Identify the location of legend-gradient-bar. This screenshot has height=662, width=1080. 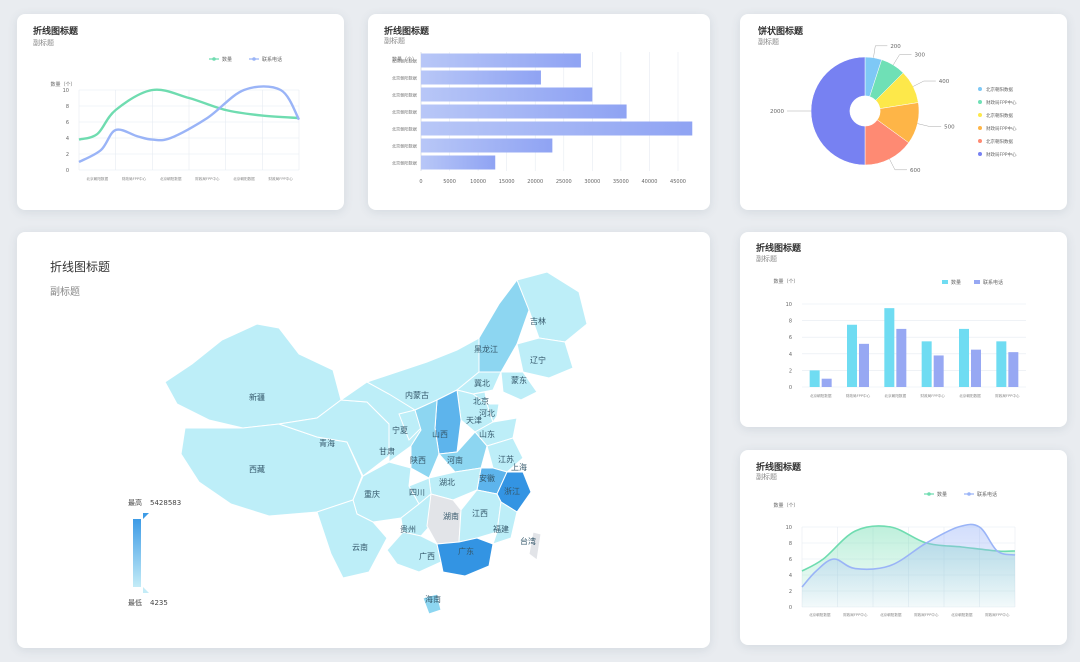
(137, 553).